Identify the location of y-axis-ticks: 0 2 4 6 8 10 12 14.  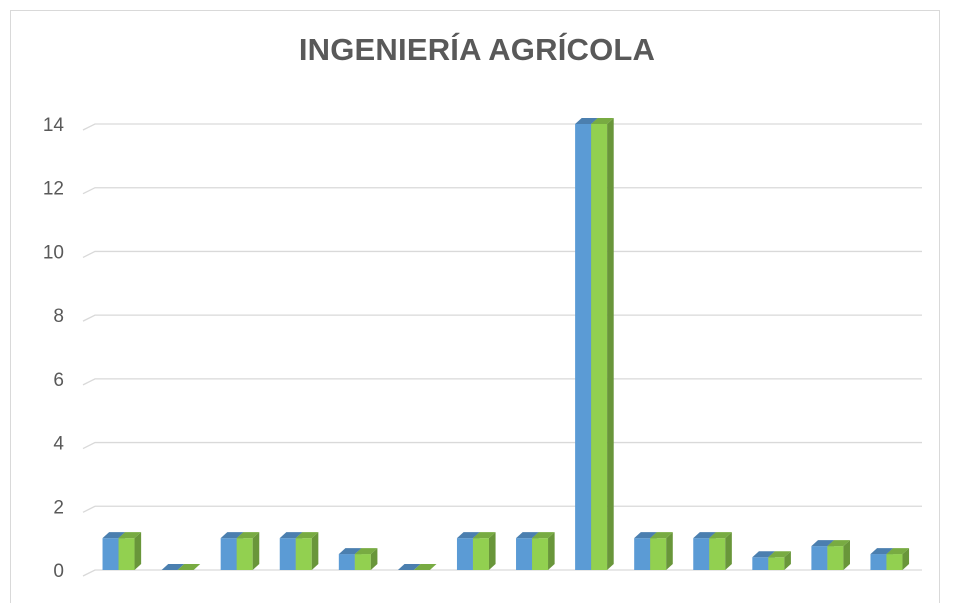
(54, 348).